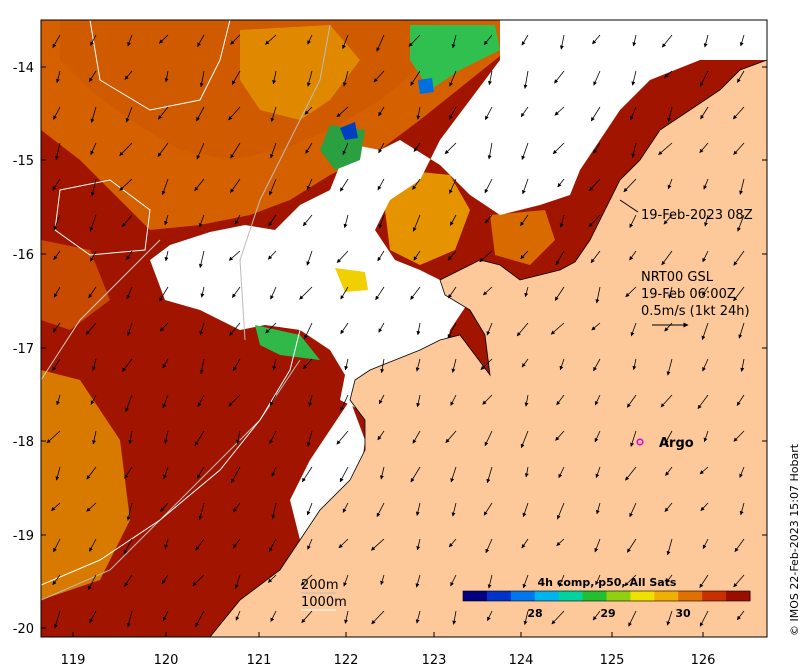 Image resolution: width=810 pixels, height=672 pixels. Describe the element at coordinates (695, 311) in the screenshot. I see `current-scale: 0.5m/s (1kt 24h)` at that location.